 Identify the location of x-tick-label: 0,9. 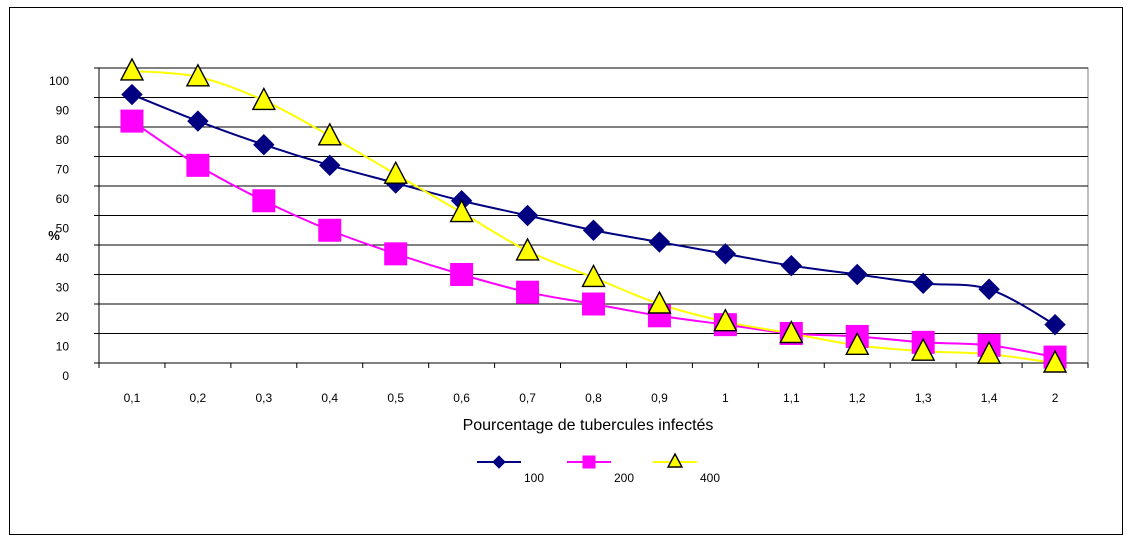
(659, 398).